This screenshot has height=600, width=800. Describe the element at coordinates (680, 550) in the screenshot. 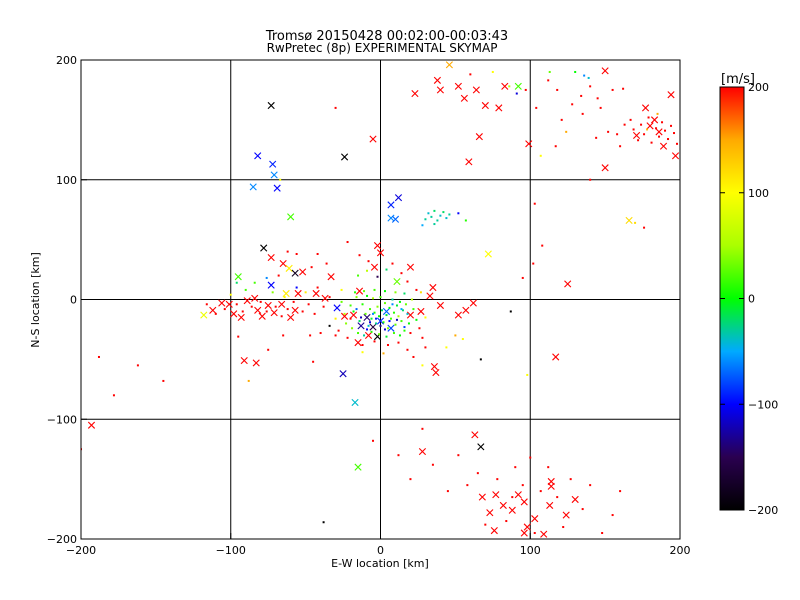

I see `x-tick-label: 200` at that location.